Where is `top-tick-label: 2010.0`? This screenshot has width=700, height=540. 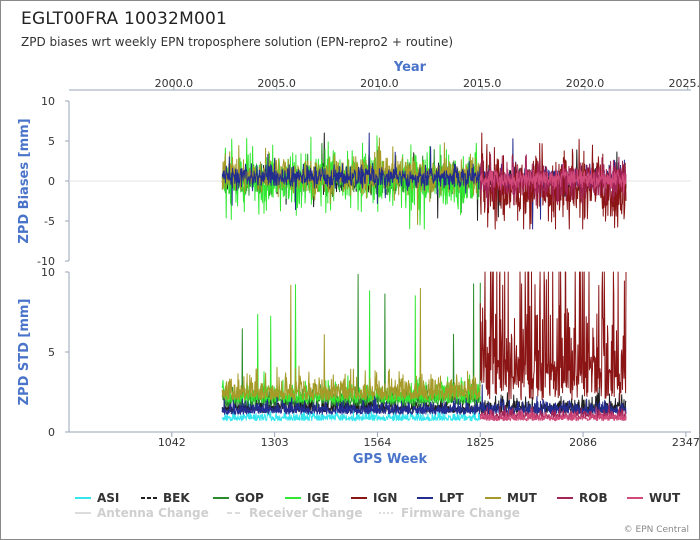 top-tick-label: 2010.0 is located at coordinates (379, 83).